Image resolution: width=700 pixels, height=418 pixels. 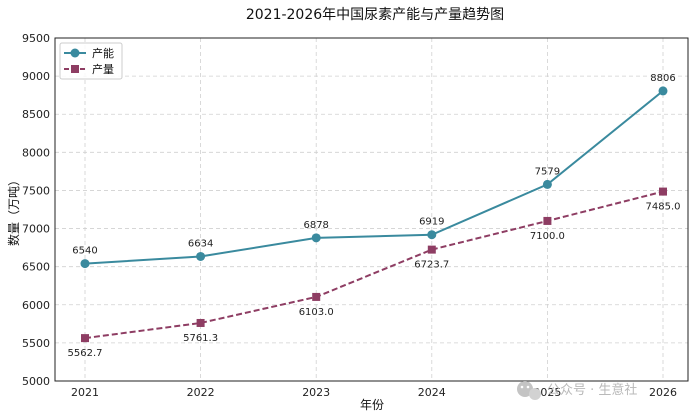 What do you see at coordinates (200, 243) in the screenshot?
I see `data-label: 6634` at bounding box center [200, 243].